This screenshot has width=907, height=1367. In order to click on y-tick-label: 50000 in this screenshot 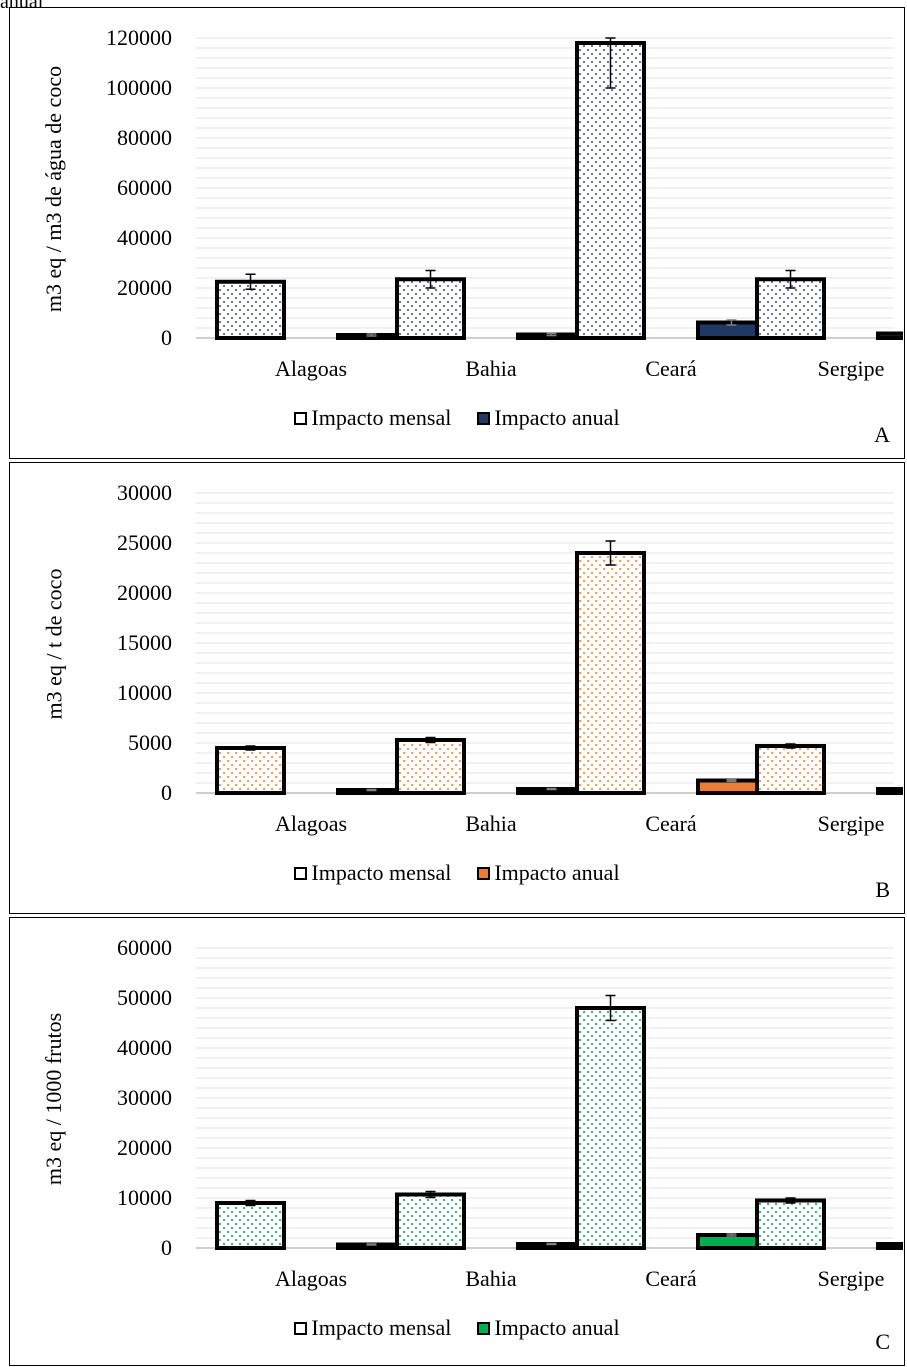, I will do `click(144, 997)`.